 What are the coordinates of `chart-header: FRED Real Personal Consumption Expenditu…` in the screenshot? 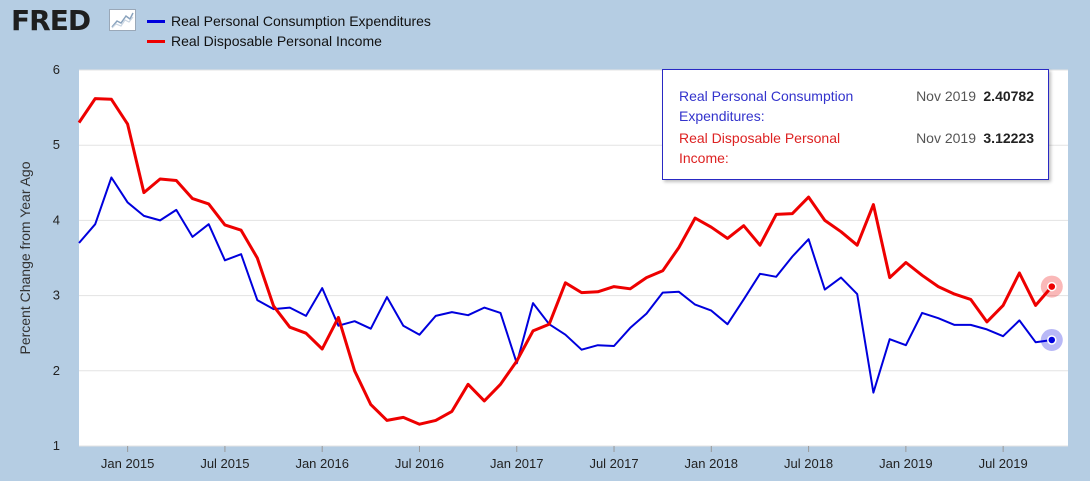 It's located at (545, 30).